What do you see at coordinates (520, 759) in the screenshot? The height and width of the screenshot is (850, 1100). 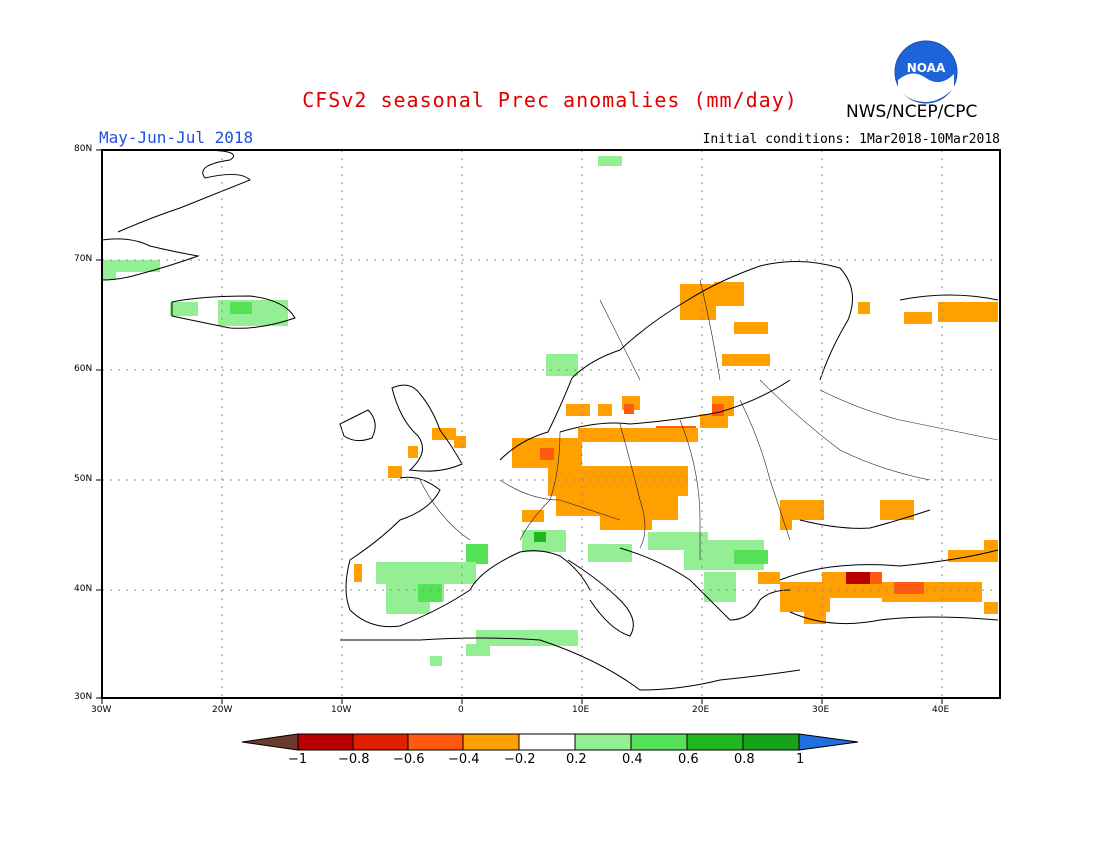 I see `colorbar-label: −0.2` at bounding box center [520, 759].